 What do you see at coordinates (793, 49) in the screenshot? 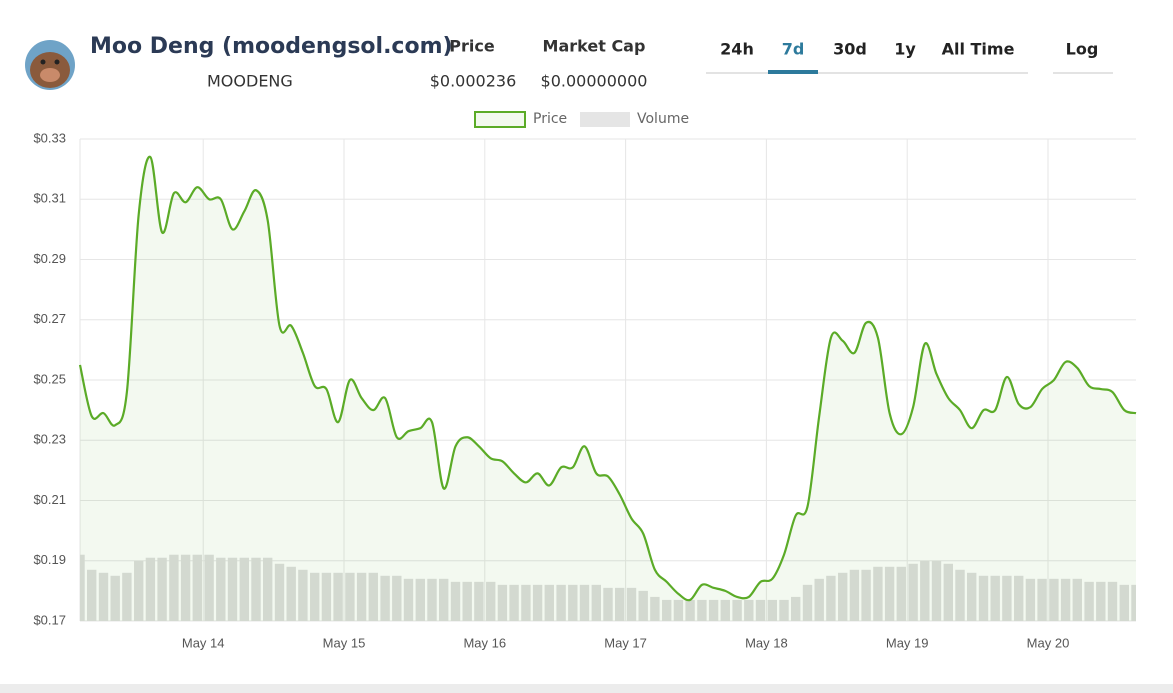
I see `range-tab: 7d` at bounding box center [793, 49].